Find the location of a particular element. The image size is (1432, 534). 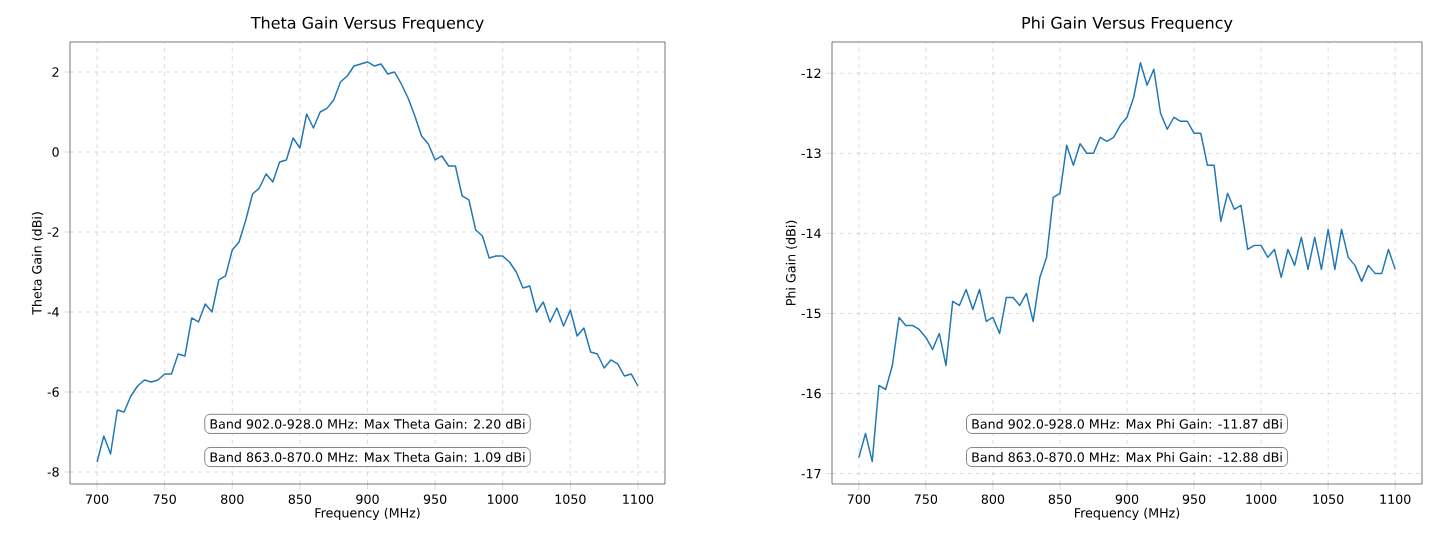

y-axis-title: Theta Gain (dBi) is located at coordinates (37, 263).